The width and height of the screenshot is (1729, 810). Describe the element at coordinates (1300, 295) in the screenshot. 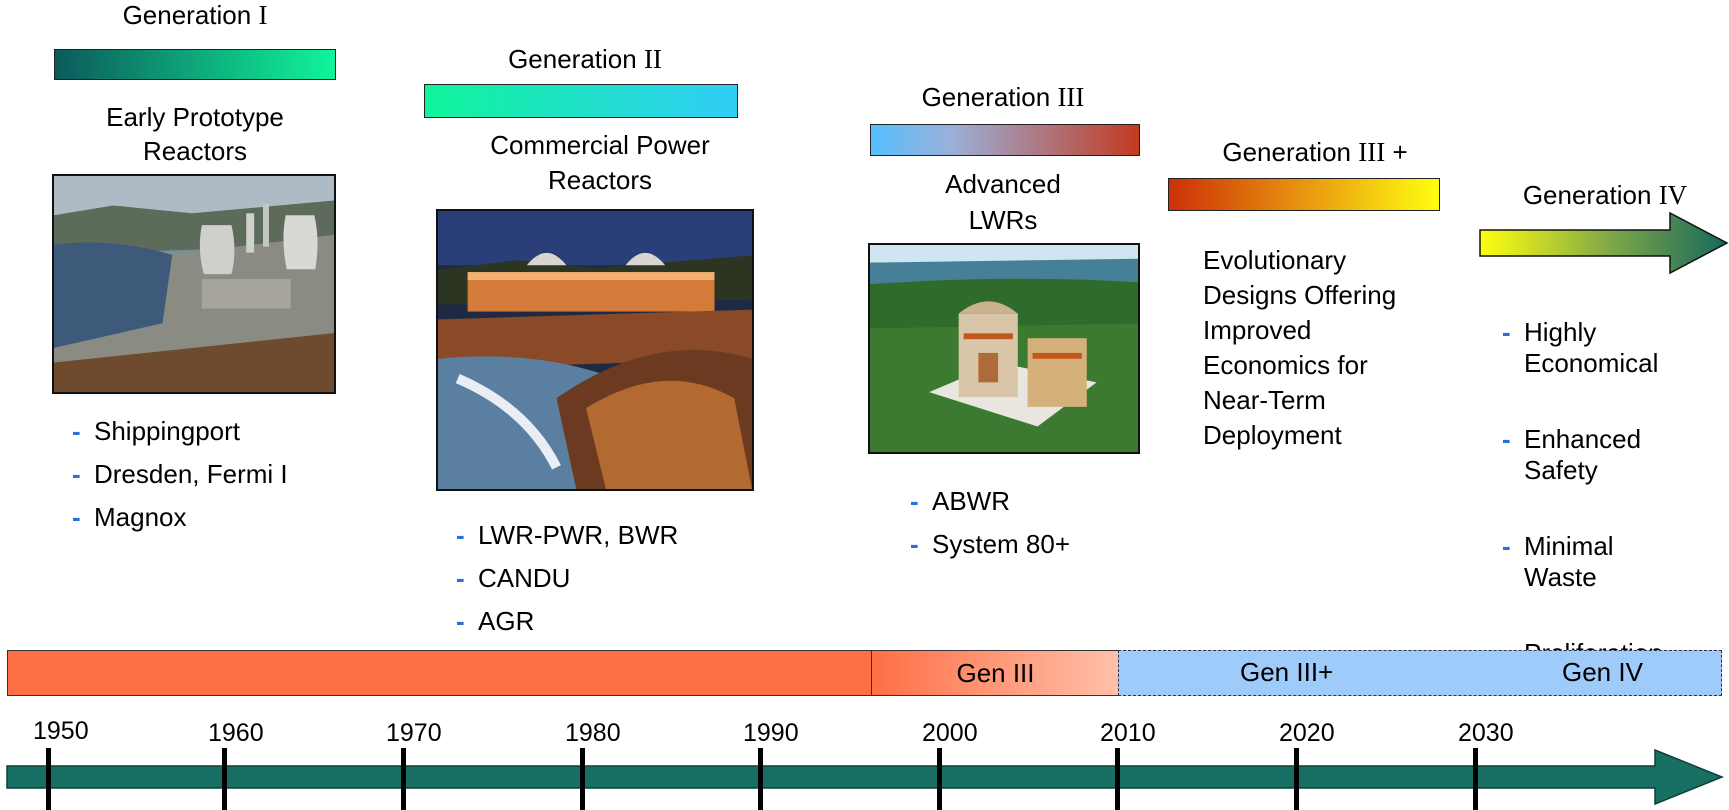

I see `gen3plus-description-line: Designs Offering` at that location.